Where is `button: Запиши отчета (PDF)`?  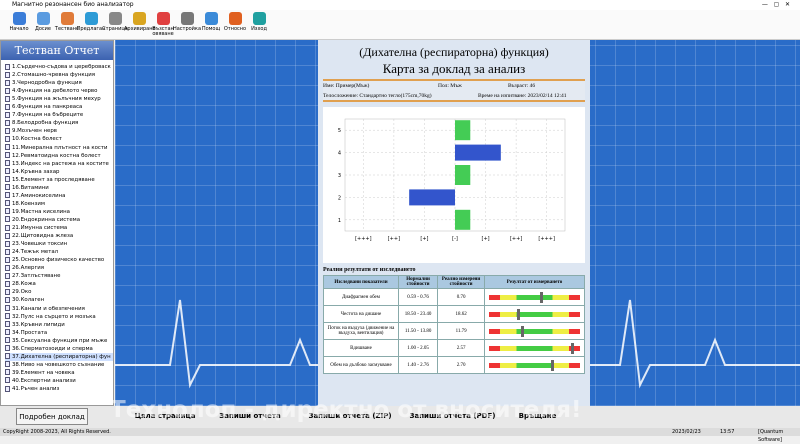
button: Запиши отчета (PDF) is located at coordinates (452, 416).